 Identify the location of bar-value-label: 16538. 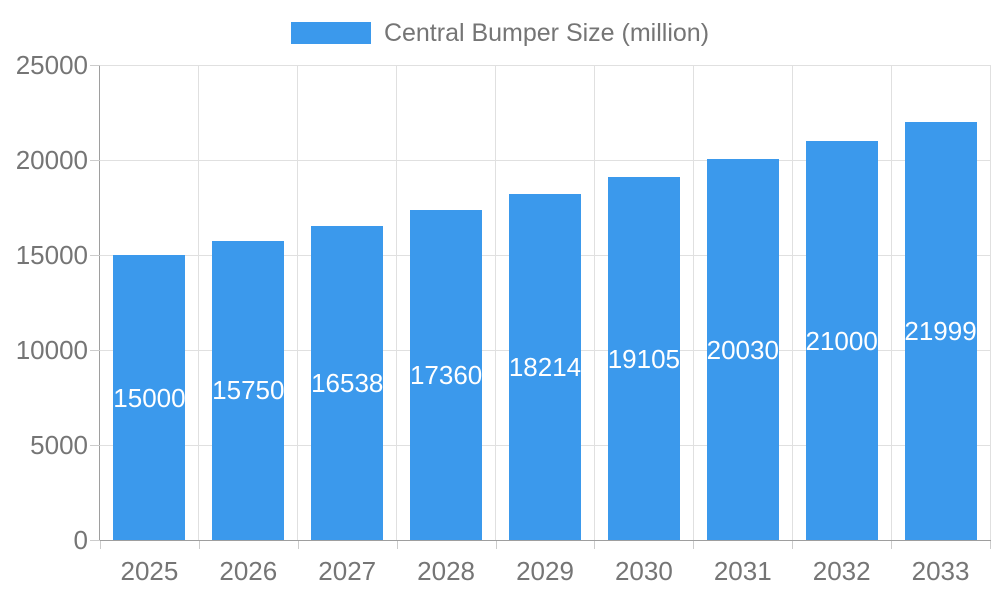
(347, 382).